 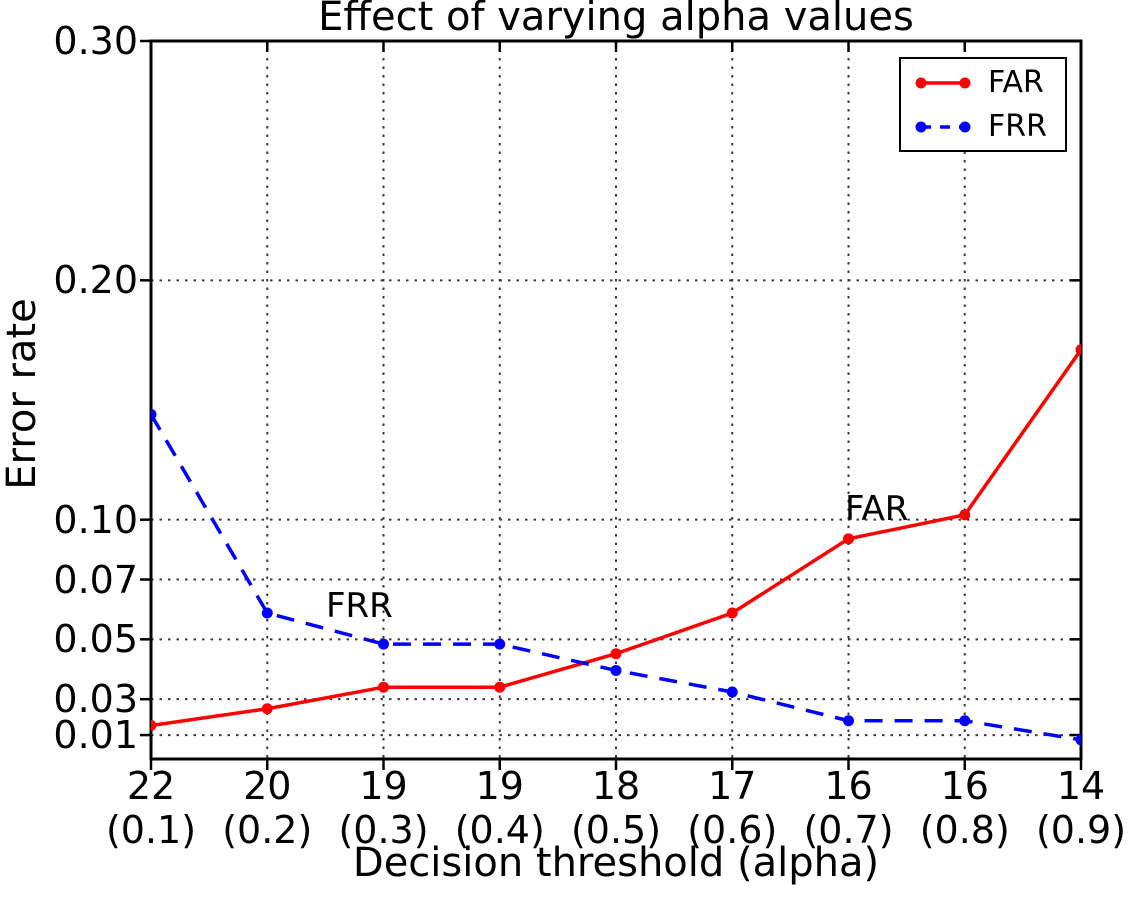 What do you see at coordinates (267, 830) in the screenshot?
I see `x-tick-alpha: (0.2)` at bounding box center [267, 830].